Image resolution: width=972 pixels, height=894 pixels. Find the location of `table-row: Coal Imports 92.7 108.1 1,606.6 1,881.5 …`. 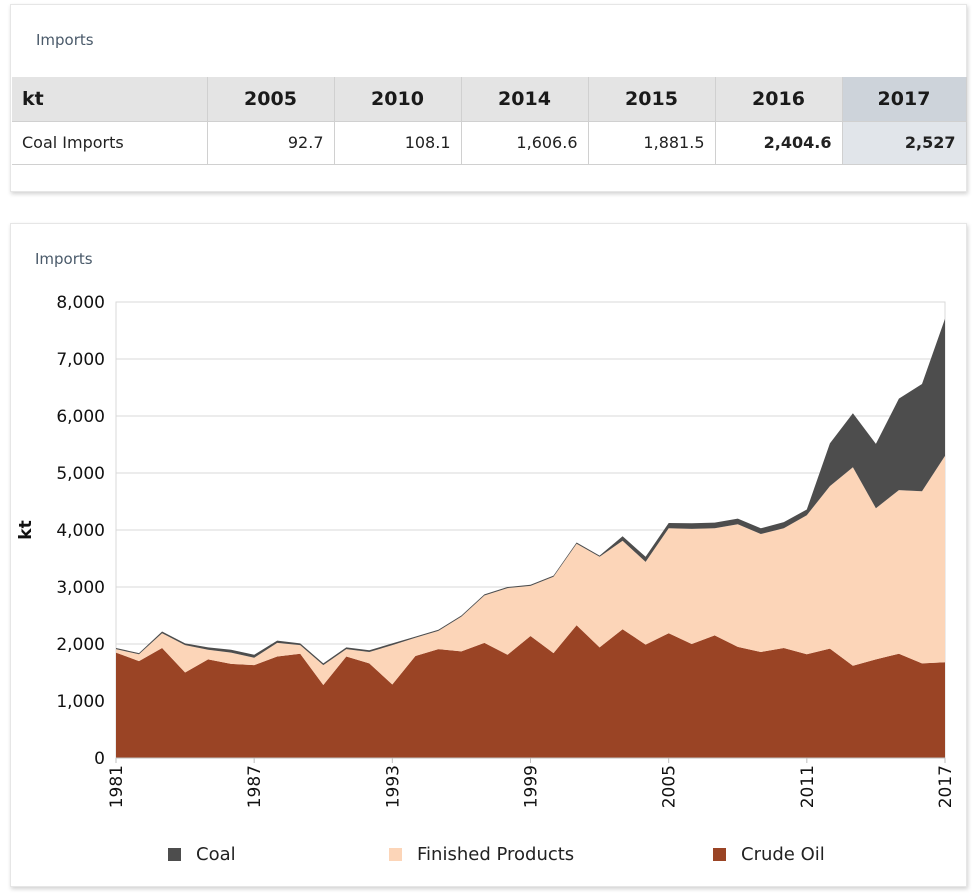

table-row: Coal Imports 92.7 108.1 1,606.6 1,881.5 … is located at coordinates (489, 143).